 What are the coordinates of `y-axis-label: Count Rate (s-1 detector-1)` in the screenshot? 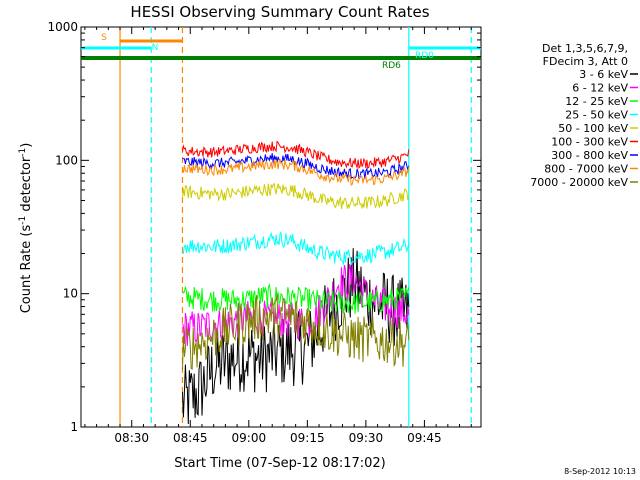 It's located at (26, 228).